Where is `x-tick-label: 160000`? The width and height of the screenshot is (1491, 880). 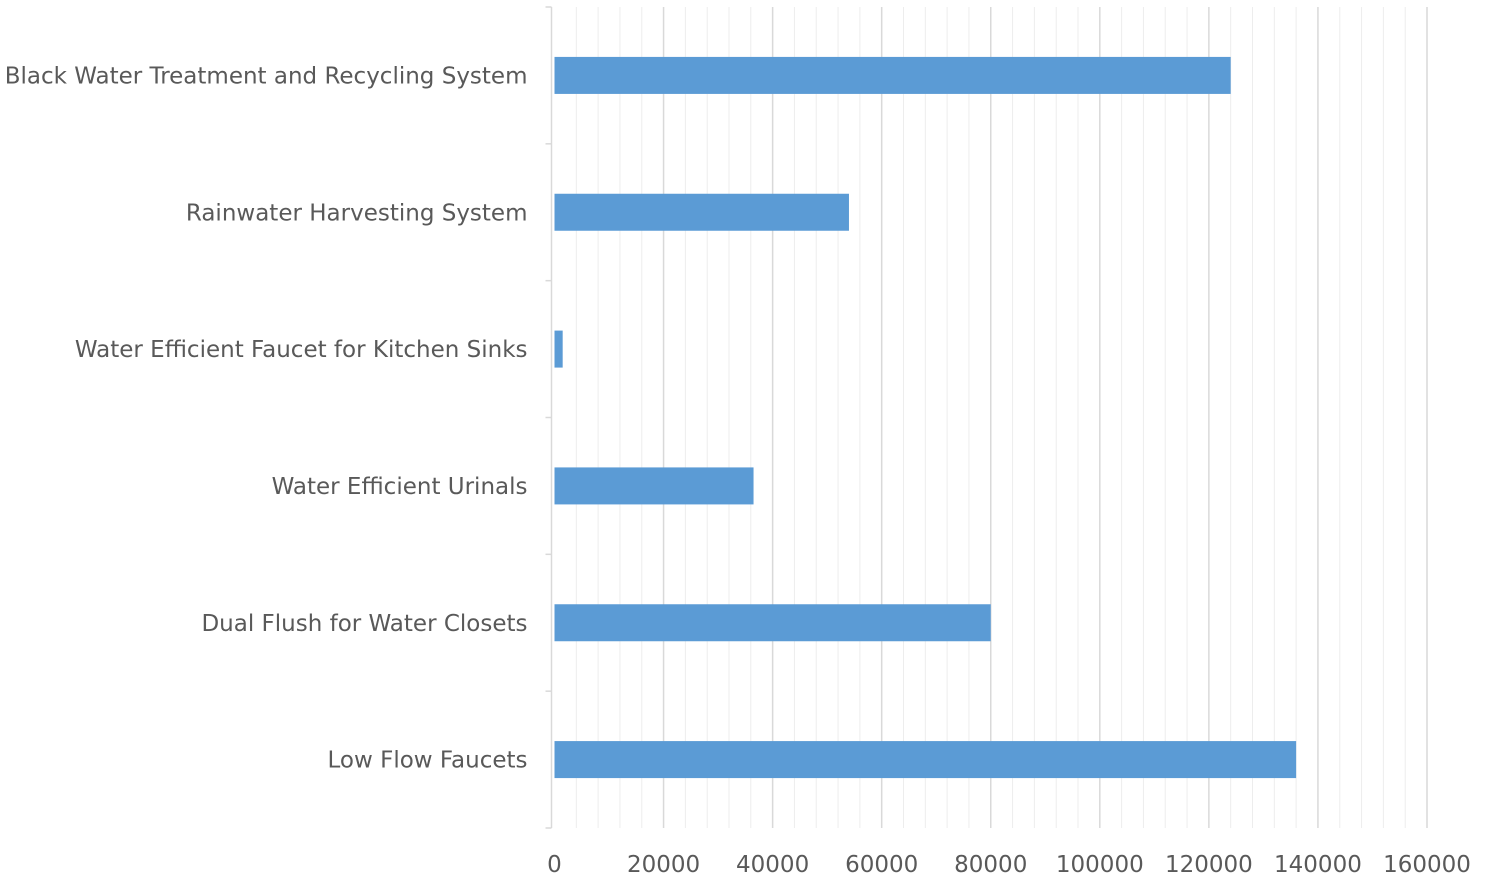
x-tick-label: 160000 is located at coordinates (1427, 865).